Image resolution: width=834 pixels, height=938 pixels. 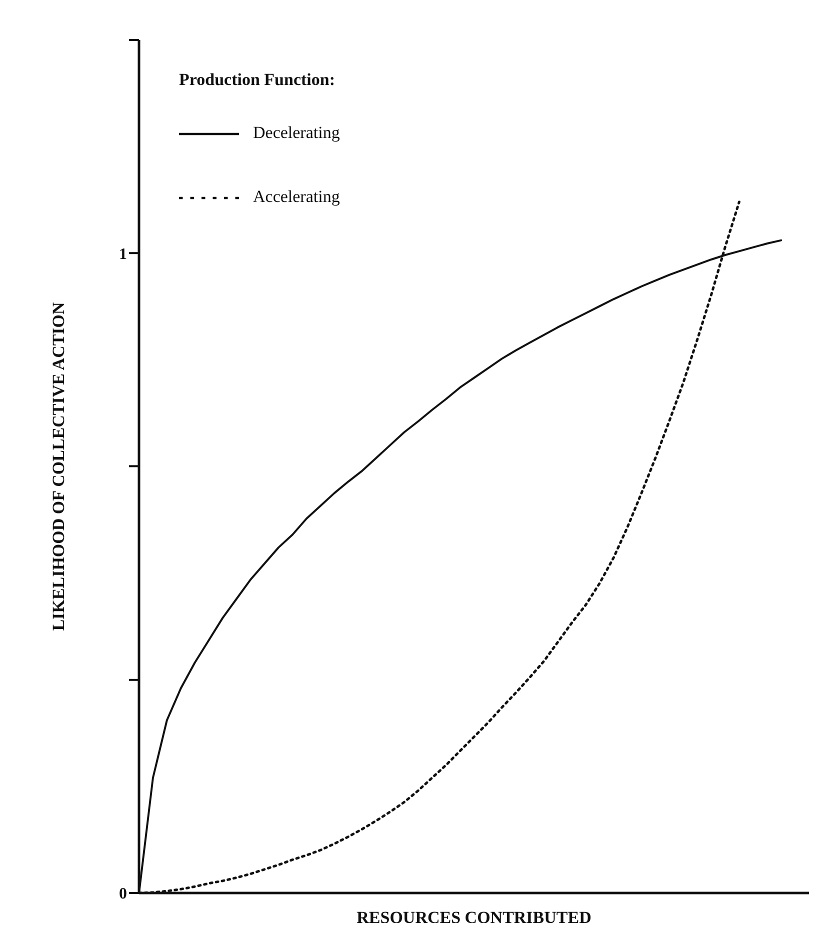 What do you see at coordinates (58, 466) in the screenshot?
I see `y-axis-title: LIKELIHOOD OF COLLECTIVE ACTION` at bounding box center [58, 466].